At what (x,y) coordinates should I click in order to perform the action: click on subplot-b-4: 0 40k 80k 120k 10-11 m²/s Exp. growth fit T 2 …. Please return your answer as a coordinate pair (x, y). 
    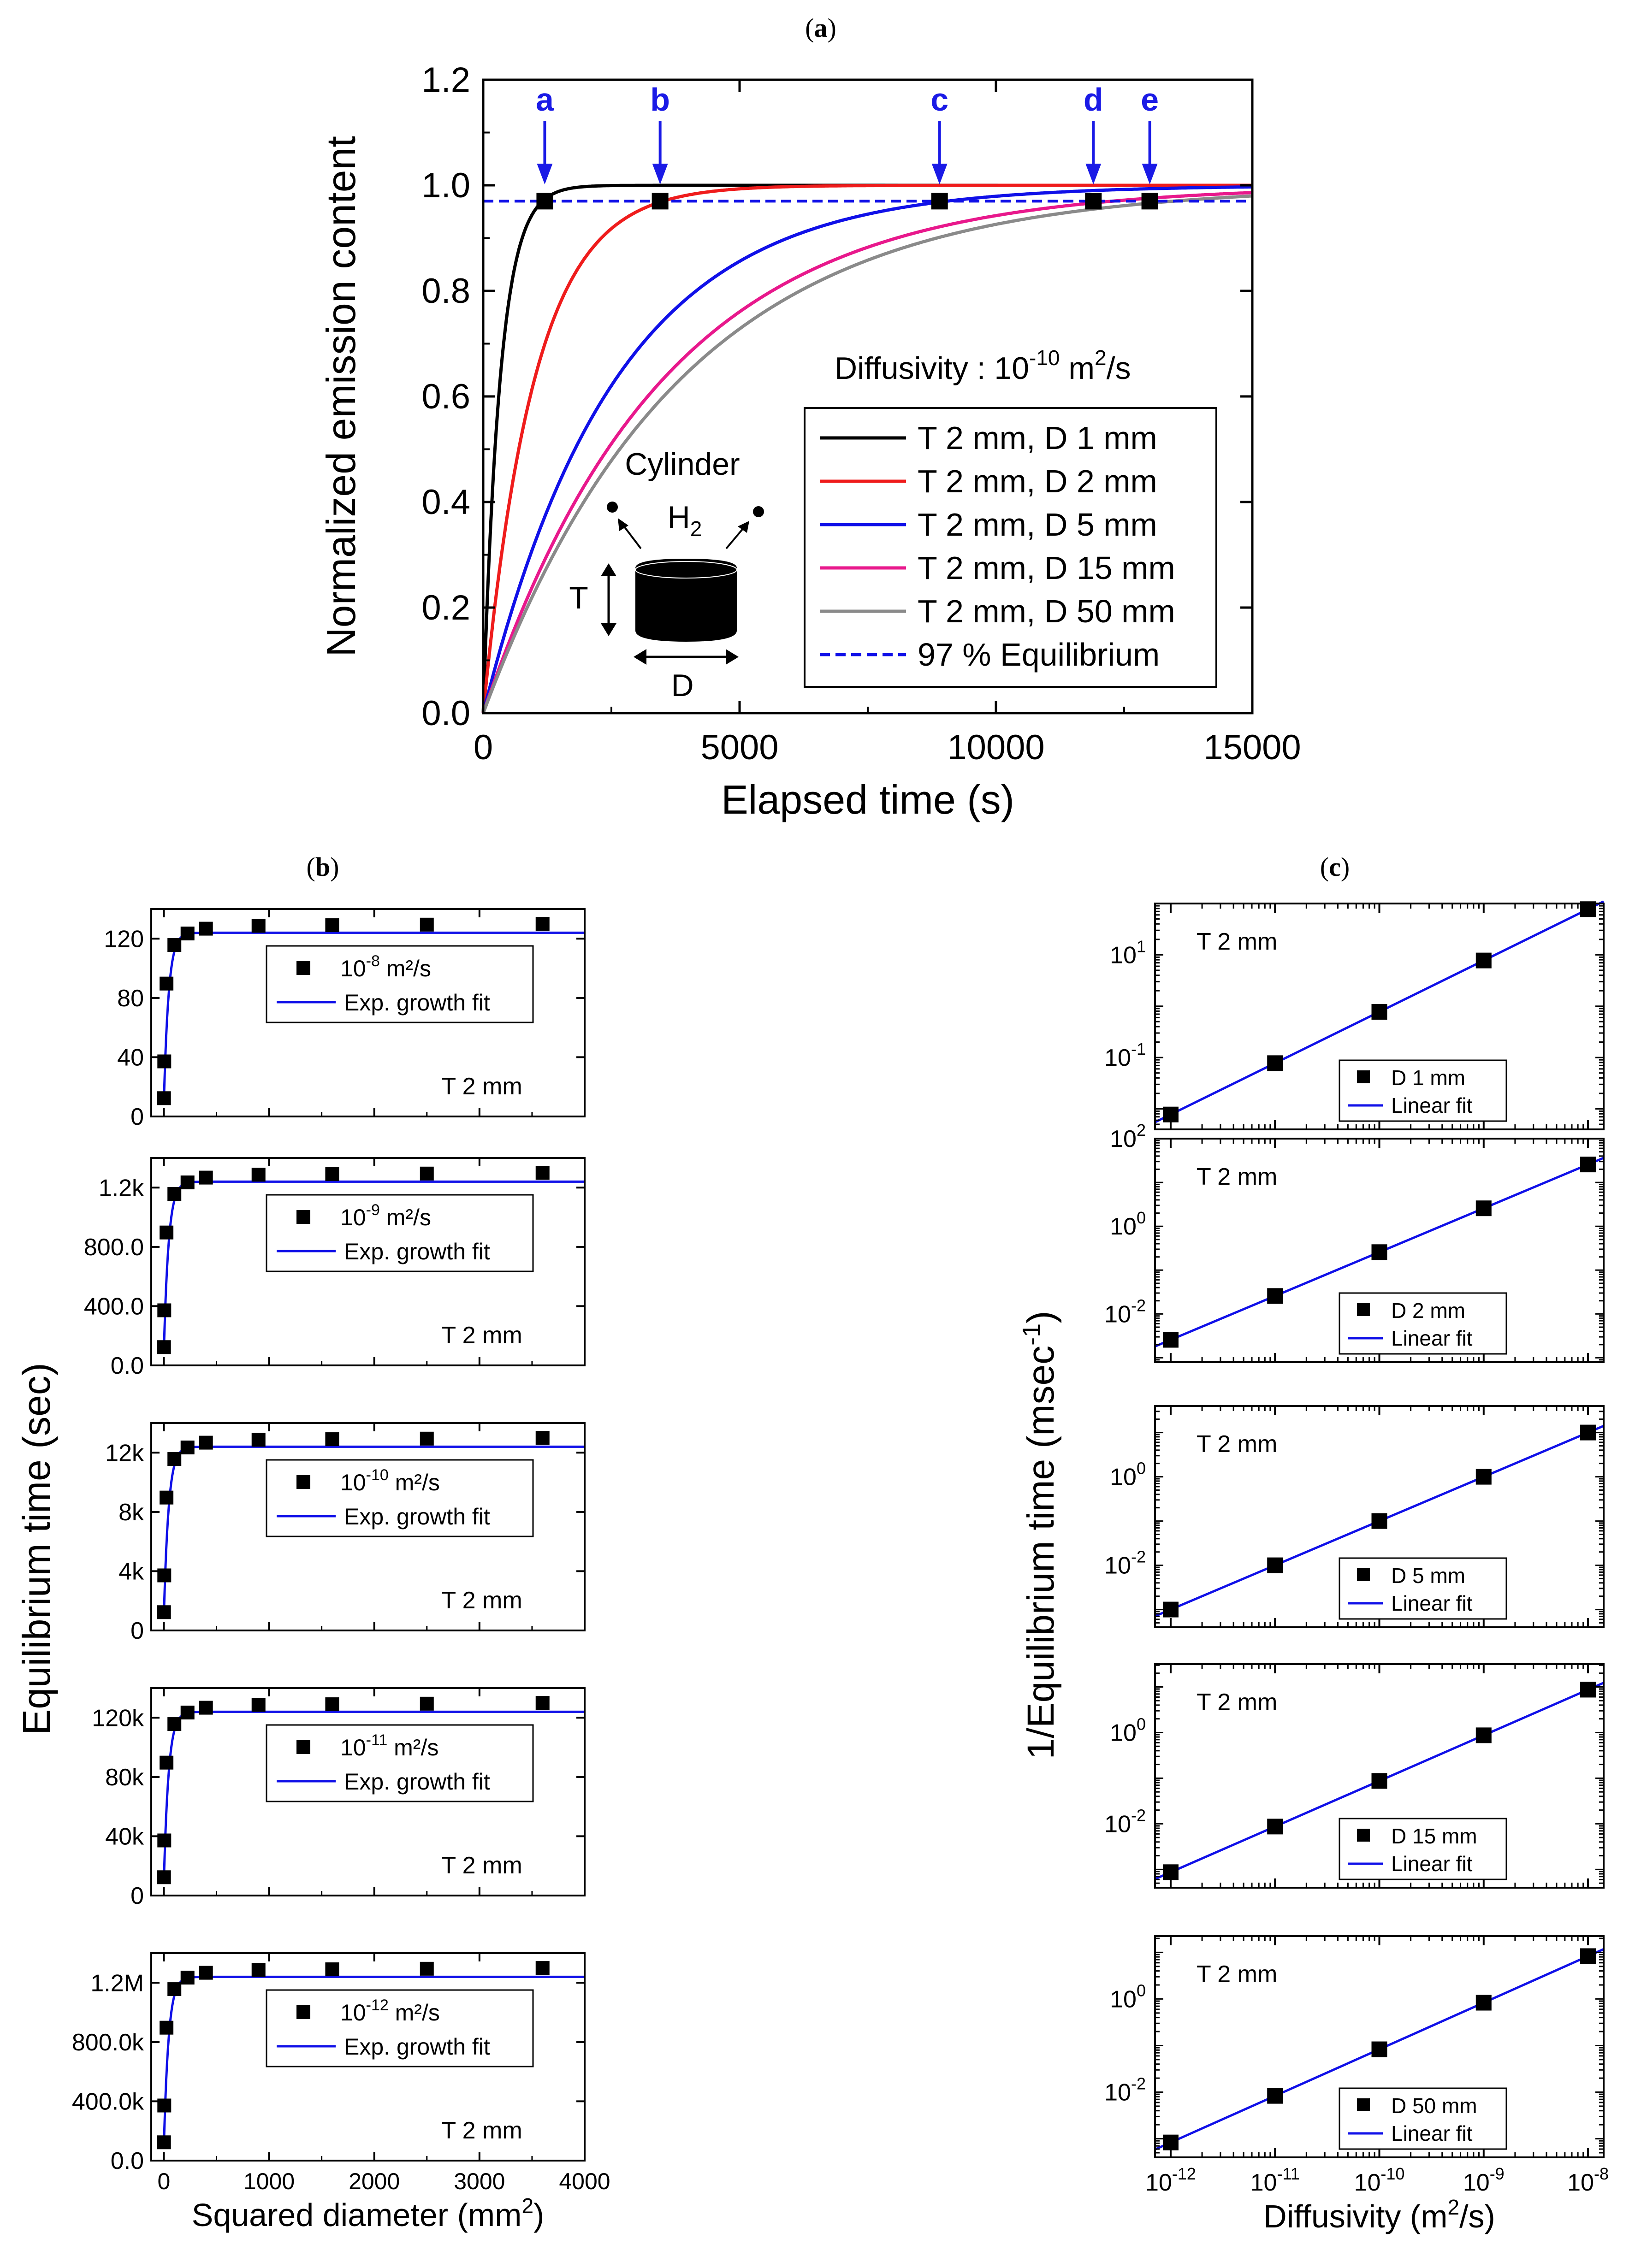
    Looking at the image, I should click on (339, 1798).